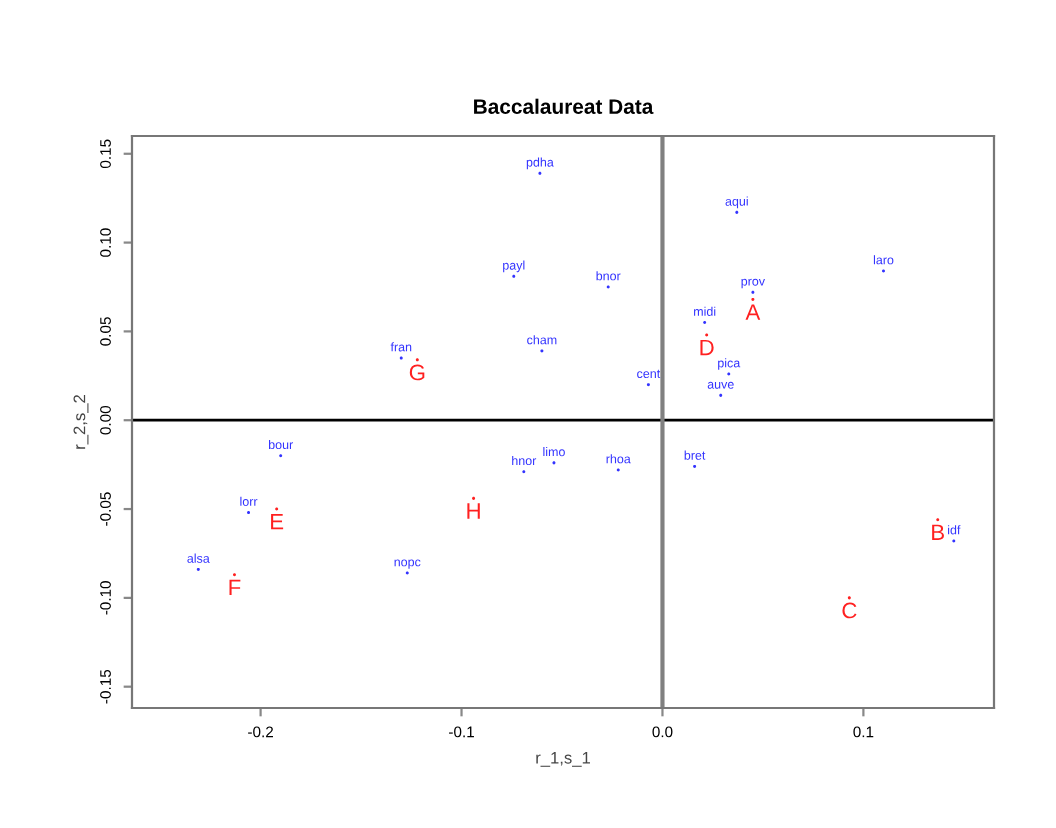 This screenshot has width=1056, height=828. Describe the element at coordinates (849, 610) in the screenshot. I see `data-label: C` at that location.